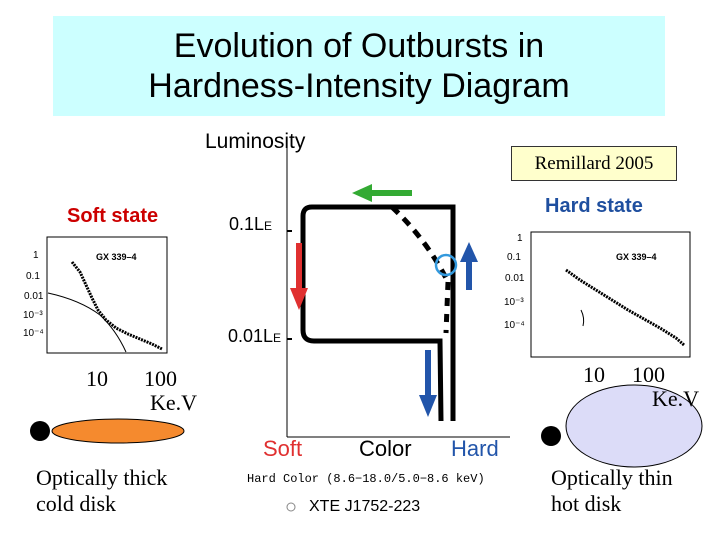 This screenshot has height=540, width=720. I want to click on hard-disk, so click(634, 426).